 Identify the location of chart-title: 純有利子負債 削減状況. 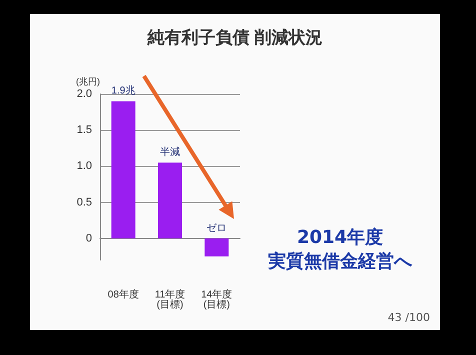
(234, 37).